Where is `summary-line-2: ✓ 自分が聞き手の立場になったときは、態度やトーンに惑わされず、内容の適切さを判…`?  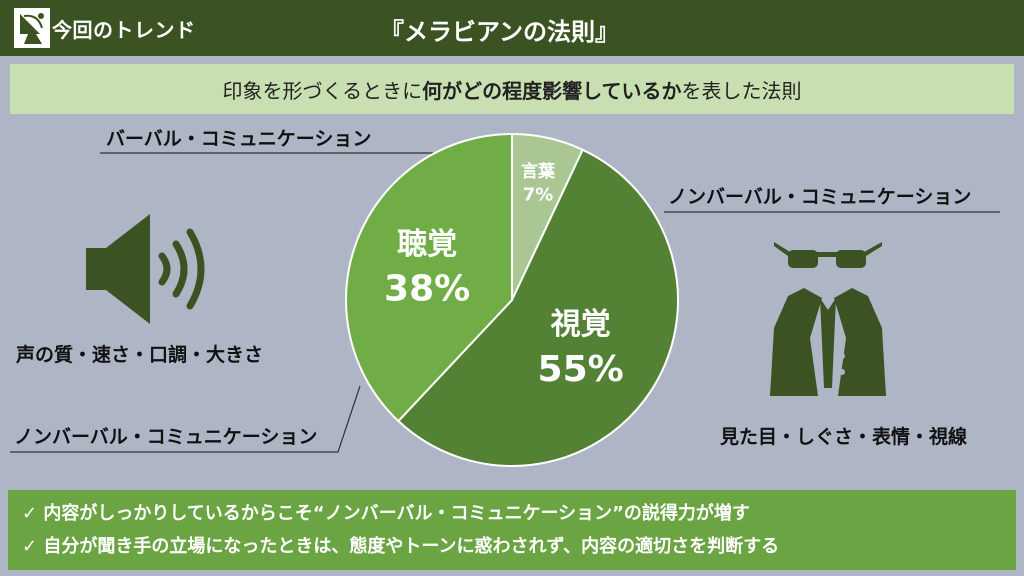 summary-line-2: ✓ 自分が聞き手の立場になったときは、態度やトーンに惑わされず、内容の適切さを判… is located at coordinates (401, 546).